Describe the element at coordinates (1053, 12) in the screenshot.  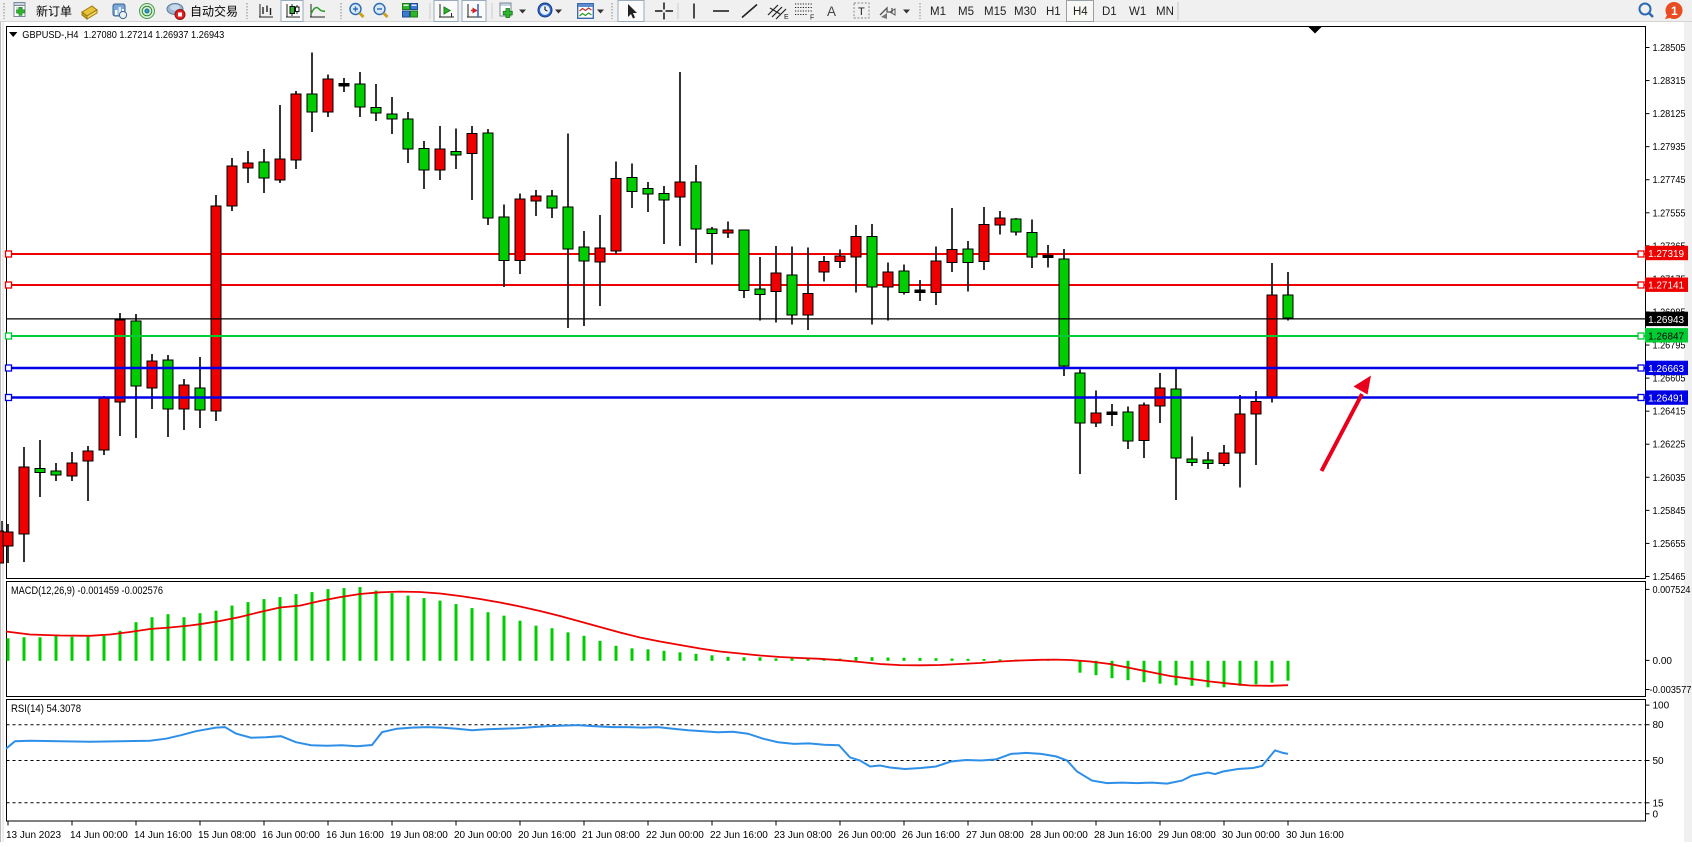
I see `svg-text: H1` at that location.